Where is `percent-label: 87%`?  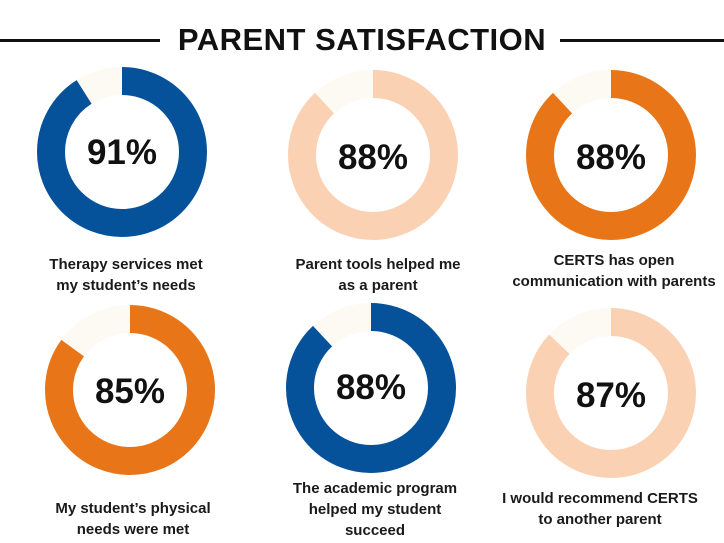 percent-label: 87% is located at coordinates (611, 395).